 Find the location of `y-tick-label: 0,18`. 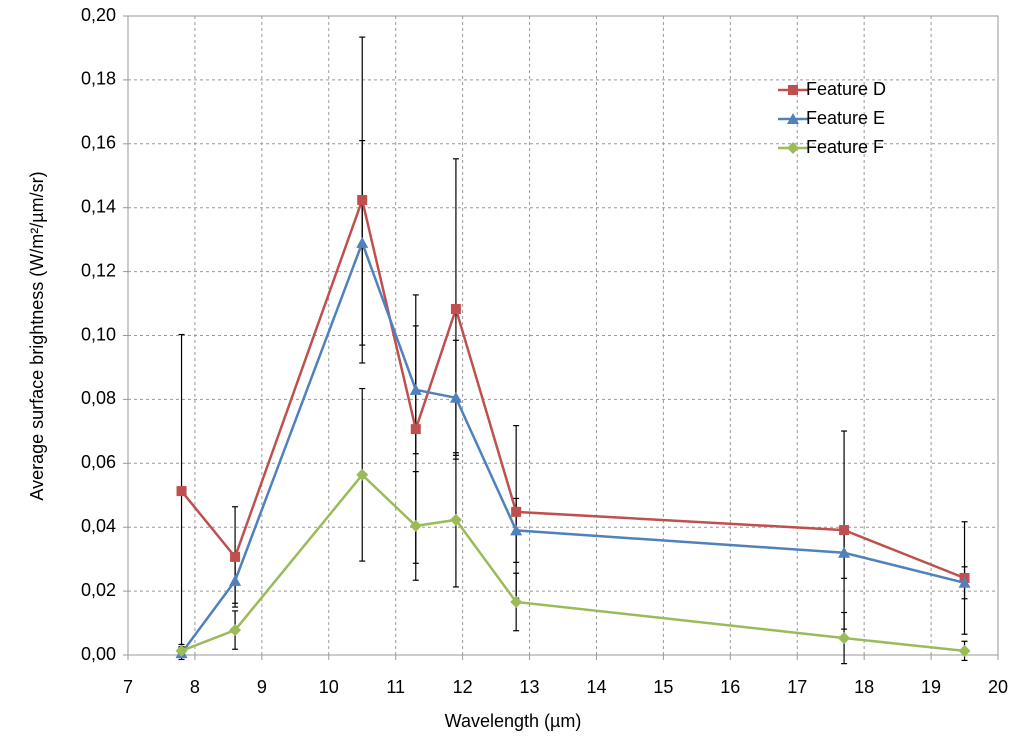

y-tick-label: 0,18 is located at coordinates (98, 79).